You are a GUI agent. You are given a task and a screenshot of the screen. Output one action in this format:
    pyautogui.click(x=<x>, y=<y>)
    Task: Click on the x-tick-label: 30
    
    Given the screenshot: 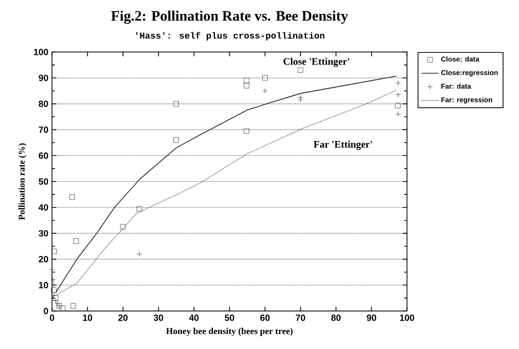 What is the action you would take?
    pyautogui.click(x=159, y=317)
    